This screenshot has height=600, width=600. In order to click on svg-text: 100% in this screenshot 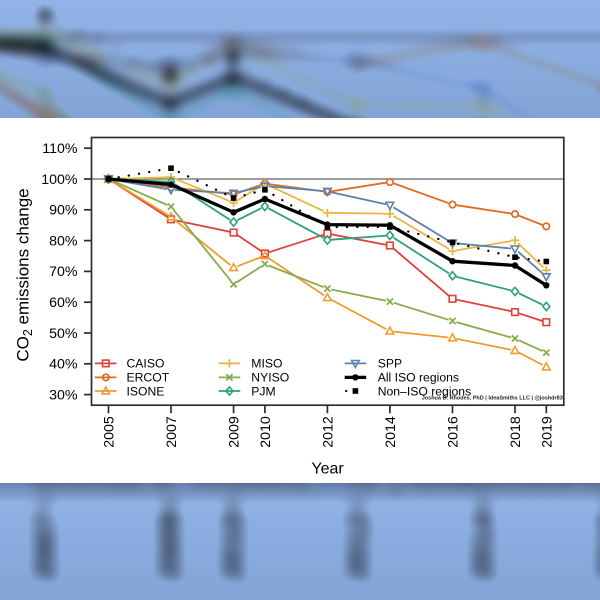, I will do `click(59, 180)`.